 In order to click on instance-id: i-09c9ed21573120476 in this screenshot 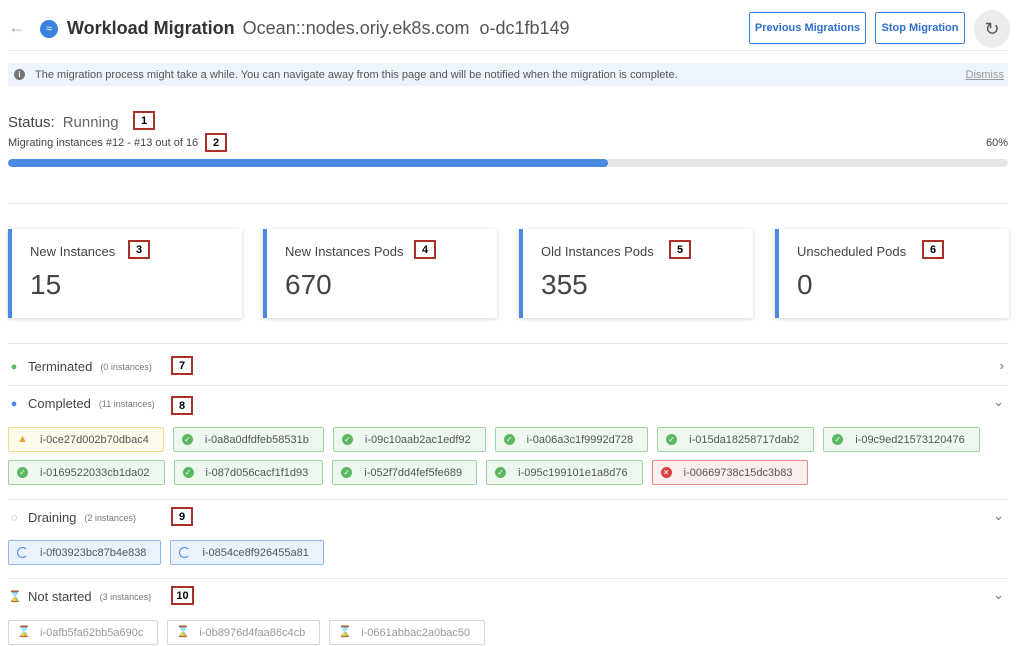, I will do `click(910, 439)`.